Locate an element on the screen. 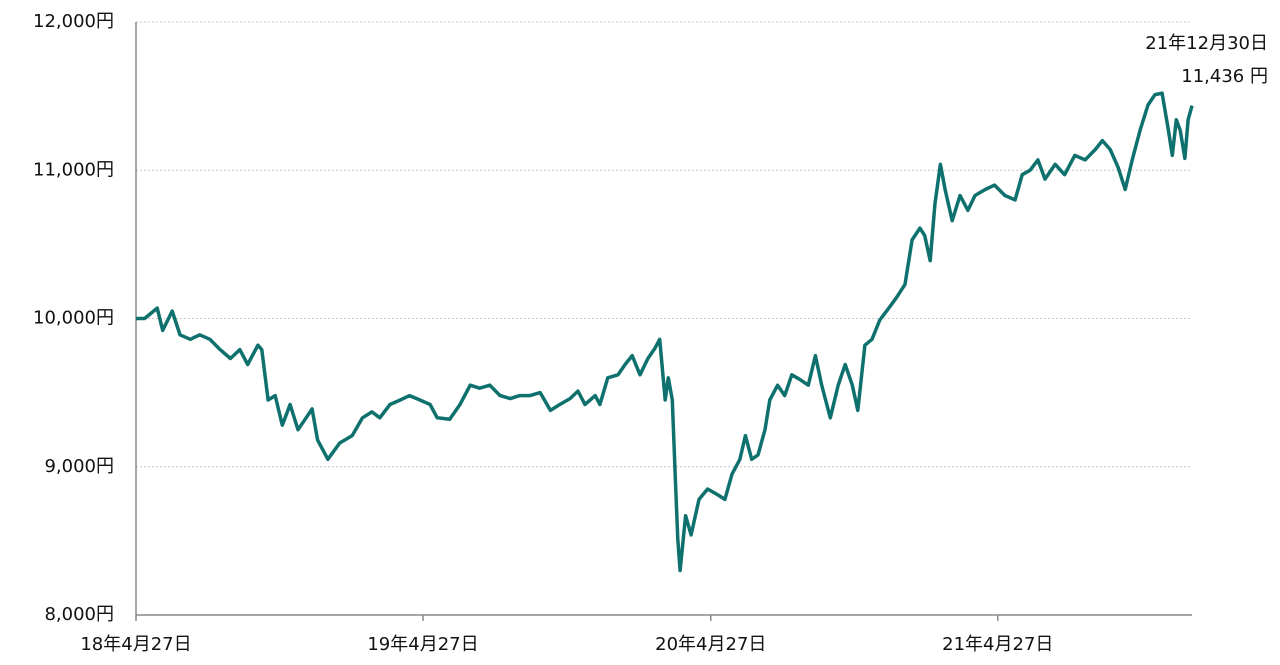 The height and width of the screenshot is (665, 1280). y-tick-label: 8,000円 is located at coordinates (79, 614).